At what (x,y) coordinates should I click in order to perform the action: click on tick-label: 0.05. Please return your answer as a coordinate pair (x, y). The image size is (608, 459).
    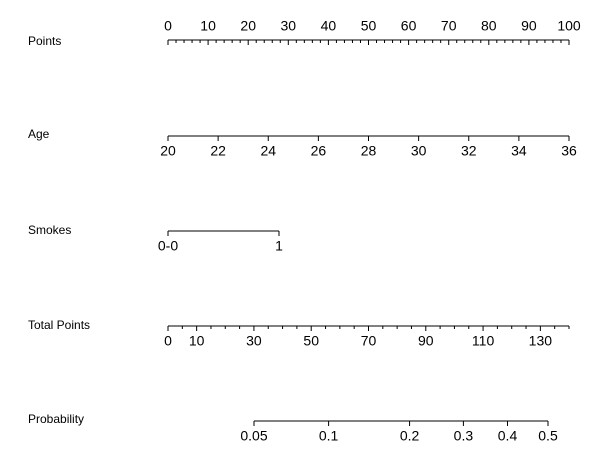
    Looking at the image, I should click on (253, 436).